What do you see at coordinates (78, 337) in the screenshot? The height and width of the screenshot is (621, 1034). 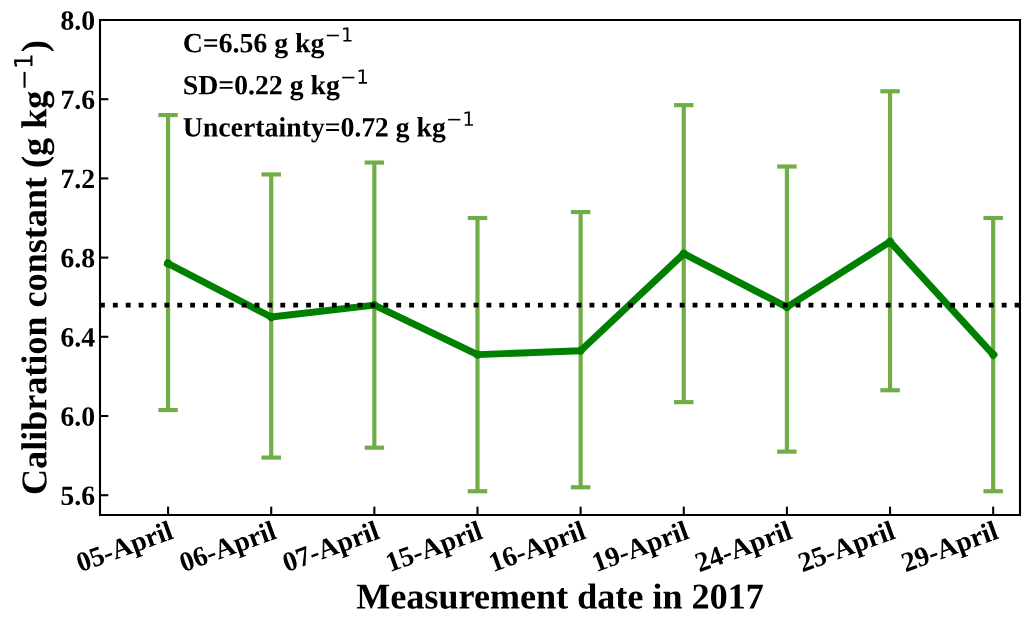 I see `y-tick-label: 6.4` at bounding box center [78, 337].